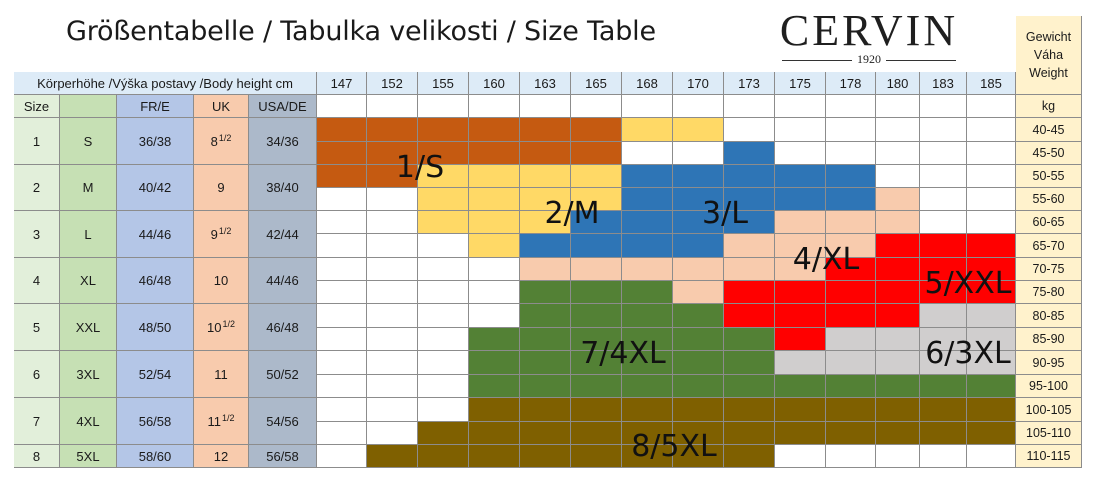  I want to click on height-header: 183, so click(943, 83).